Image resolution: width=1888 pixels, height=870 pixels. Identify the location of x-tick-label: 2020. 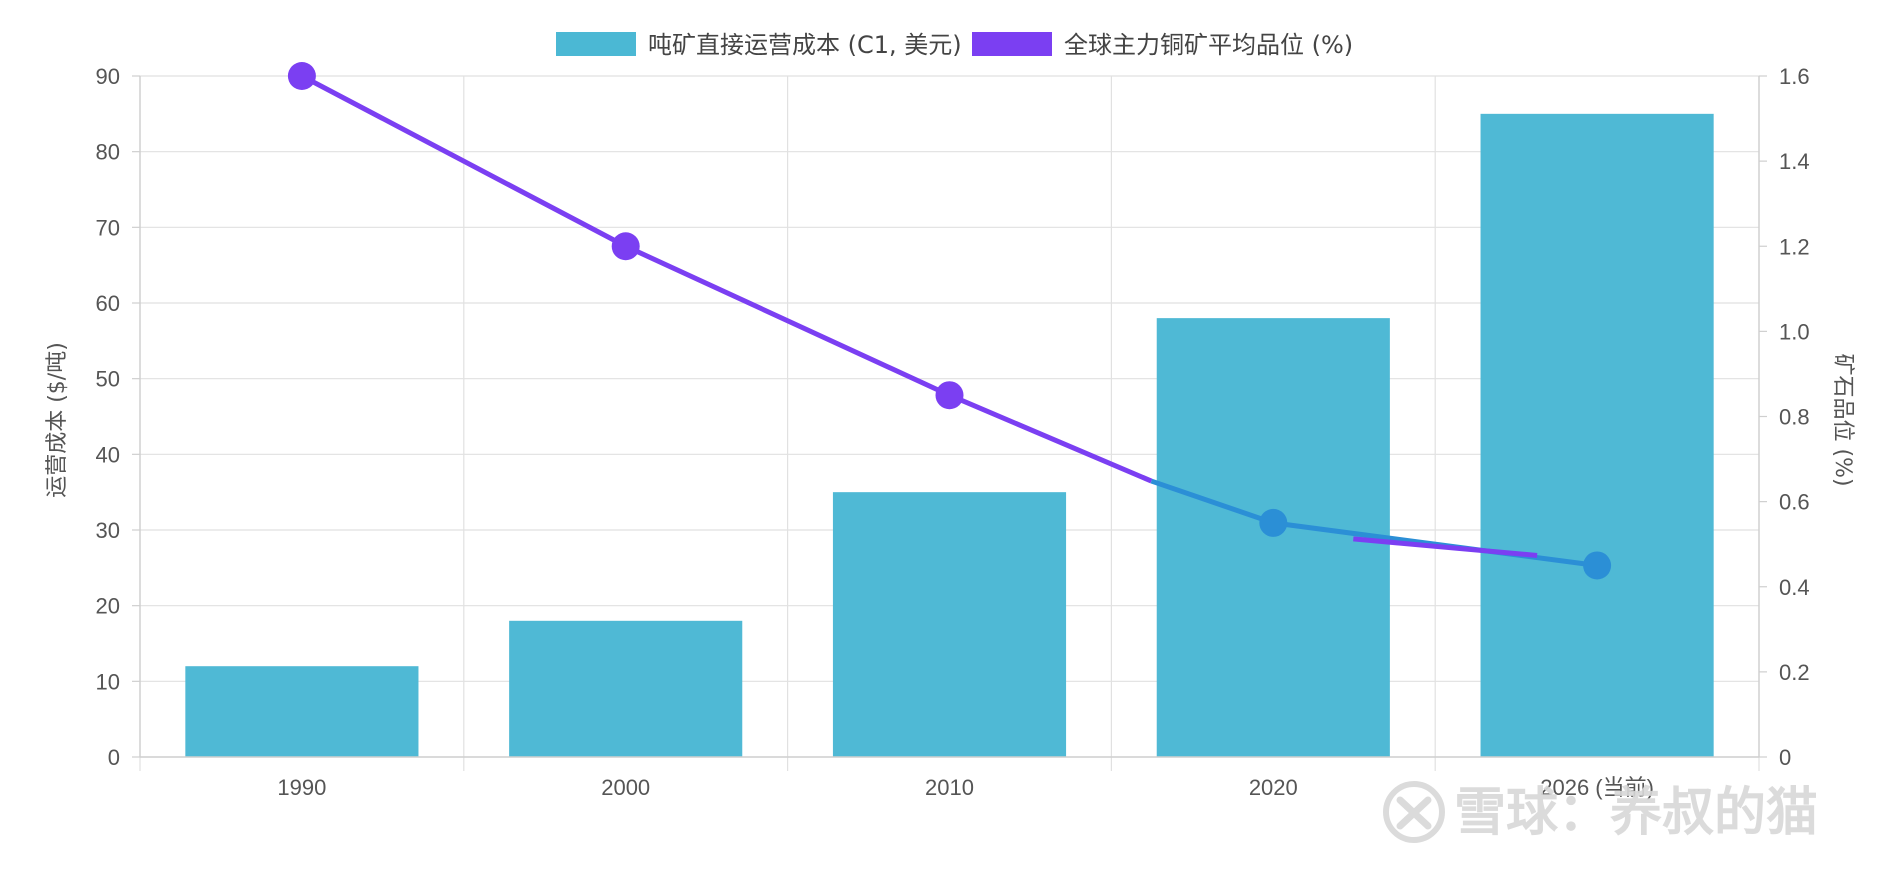
(1273, 787).